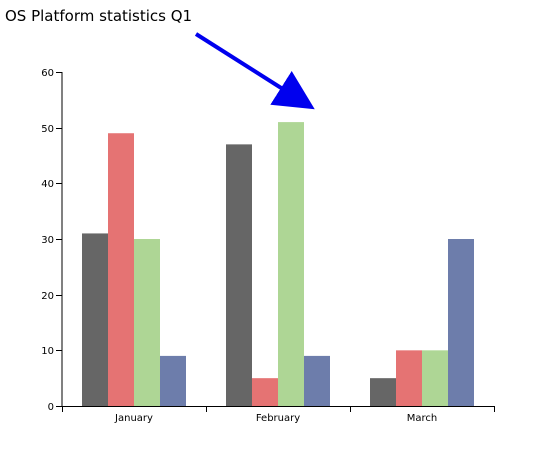 The height and width of the screenshot is (469, 536). I want to click on y-tick-label: 0, so click(51, 407).